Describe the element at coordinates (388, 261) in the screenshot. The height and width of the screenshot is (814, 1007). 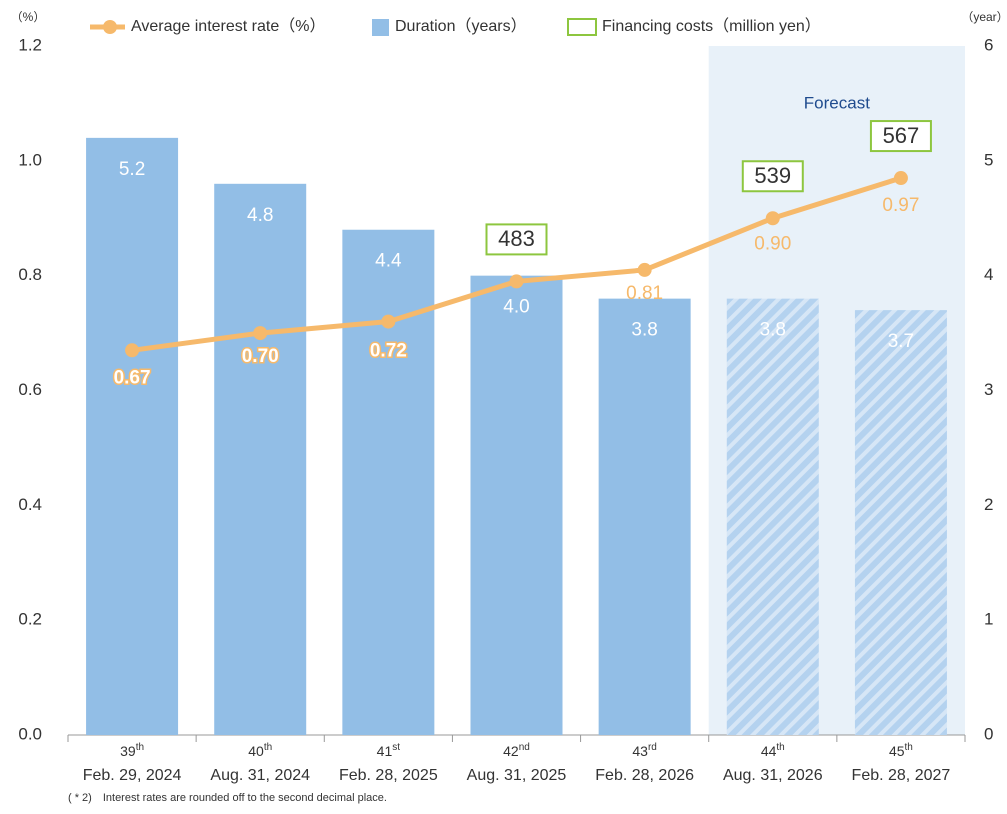
I see `bar-value-label: 4.4` at that location.